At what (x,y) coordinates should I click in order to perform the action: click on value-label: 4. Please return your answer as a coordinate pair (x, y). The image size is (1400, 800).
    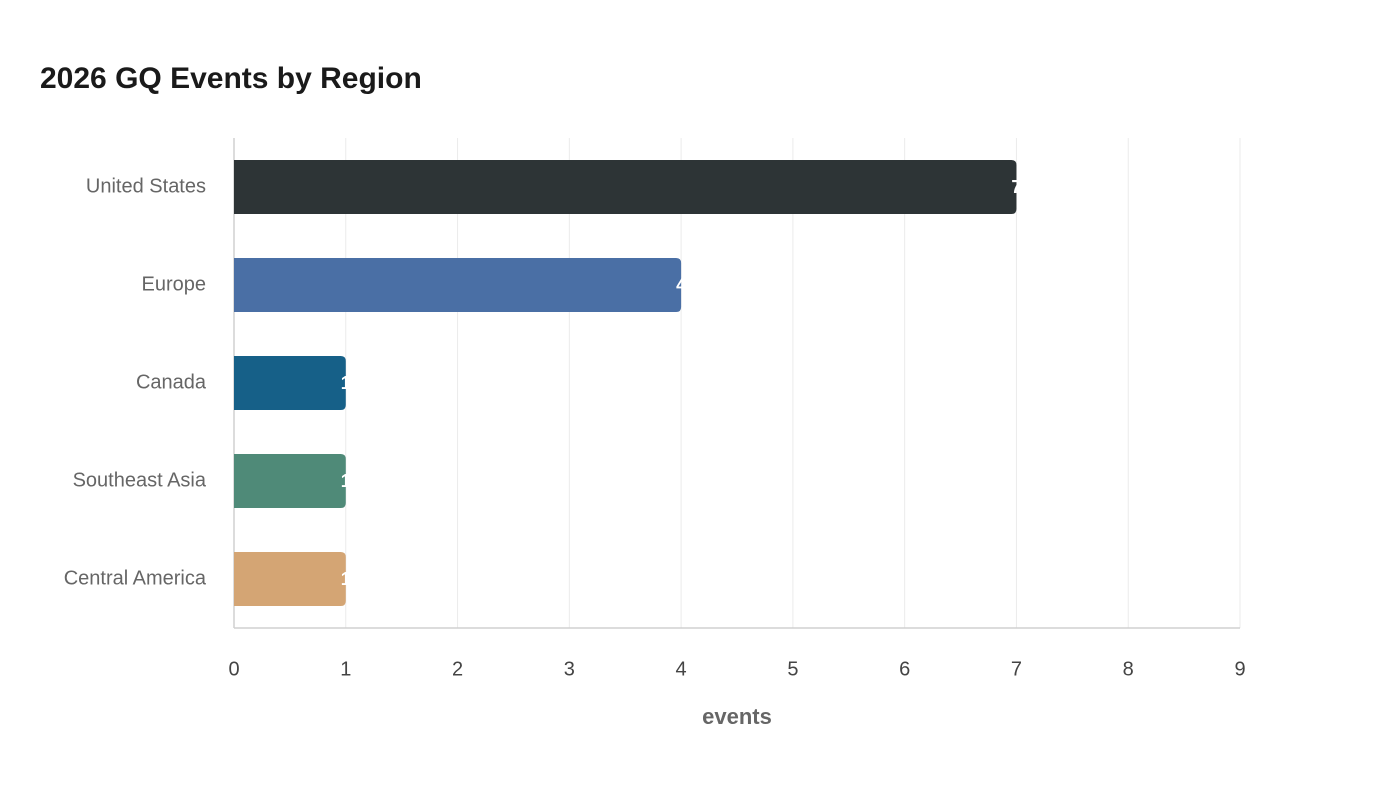
    Looking at the image, I should click on (681, 285).